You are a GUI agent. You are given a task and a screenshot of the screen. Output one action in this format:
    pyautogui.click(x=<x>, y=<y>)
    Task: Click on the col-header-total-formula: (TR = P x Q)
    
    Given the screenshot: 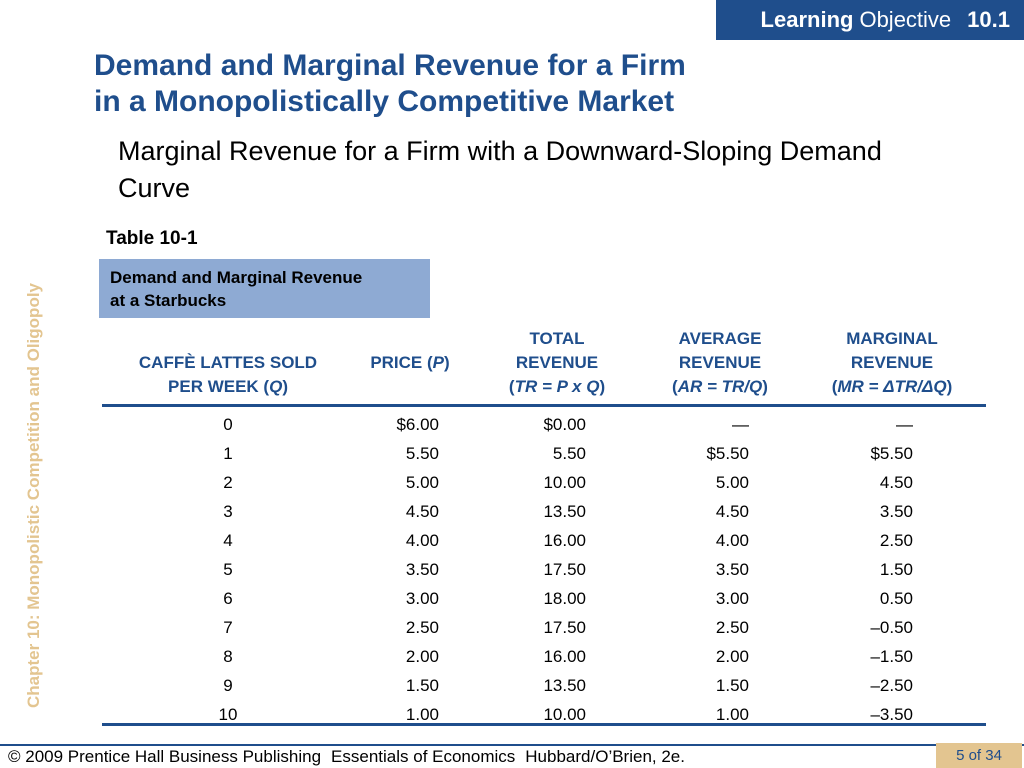 What is the action you would take?
    pyautogui.click(x=557, y=386)
    